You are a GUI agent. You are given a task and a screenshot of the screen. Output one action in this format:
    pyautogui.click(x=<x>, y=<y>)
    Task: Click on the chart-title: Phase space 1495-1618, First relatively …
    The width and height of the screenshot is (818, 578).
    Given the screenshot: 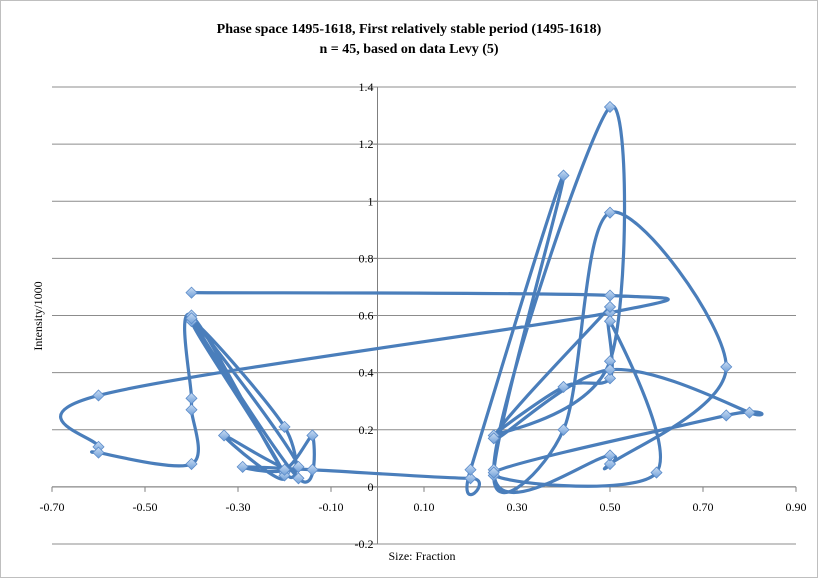 What is the action you would take?
    pyautogui.click(x=409, y=29)
    